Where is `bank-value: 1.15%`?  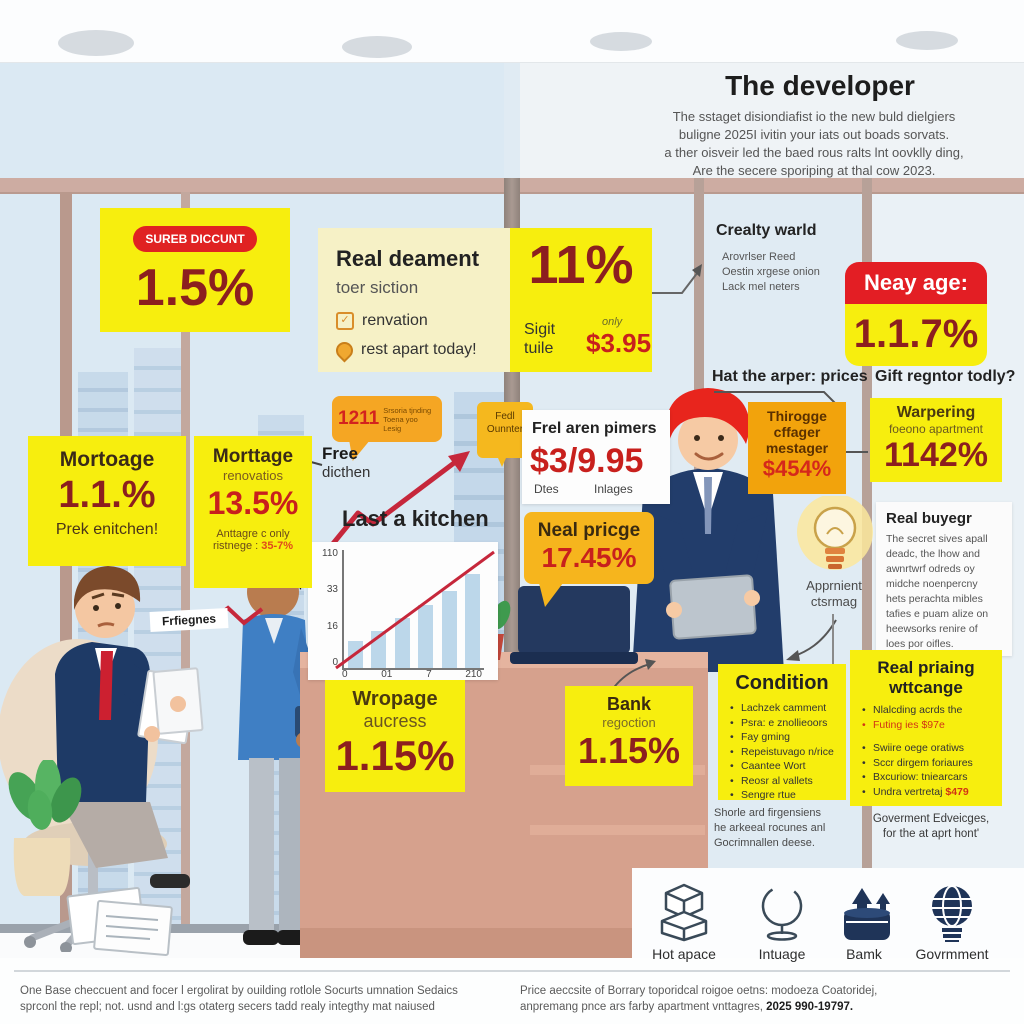
bank-value: 1.15% is located at coordinates (629, 750).